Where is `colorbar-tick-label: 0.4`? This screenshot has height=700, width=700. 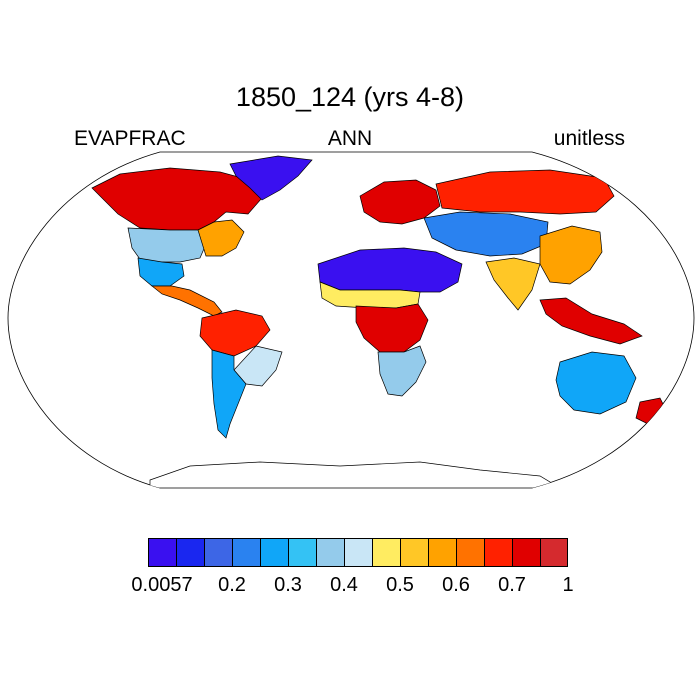 colorbar-tick-label: 0.4 is located at coordinates (344, 585).